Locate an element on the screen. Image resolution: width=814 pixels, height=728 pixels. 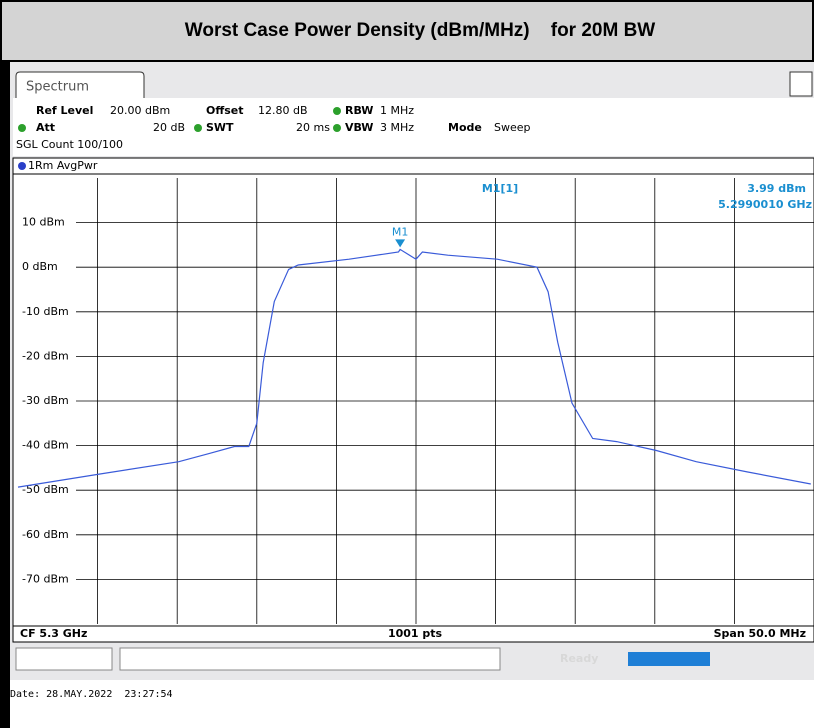
trace-bar is located at coordinates (413, 166).